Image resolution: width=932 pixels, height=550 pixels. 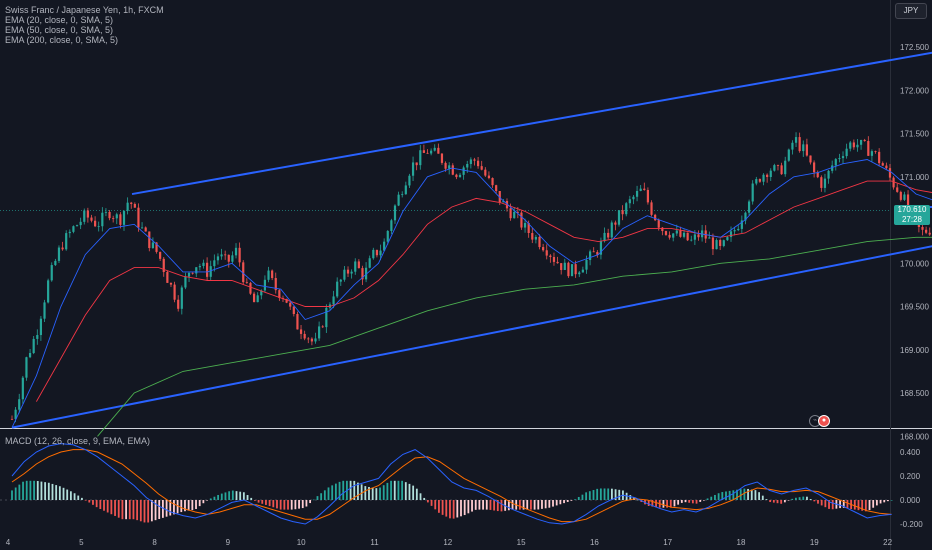 I want to click on price-tick-label: 169.500, so click(x=914, y=307).